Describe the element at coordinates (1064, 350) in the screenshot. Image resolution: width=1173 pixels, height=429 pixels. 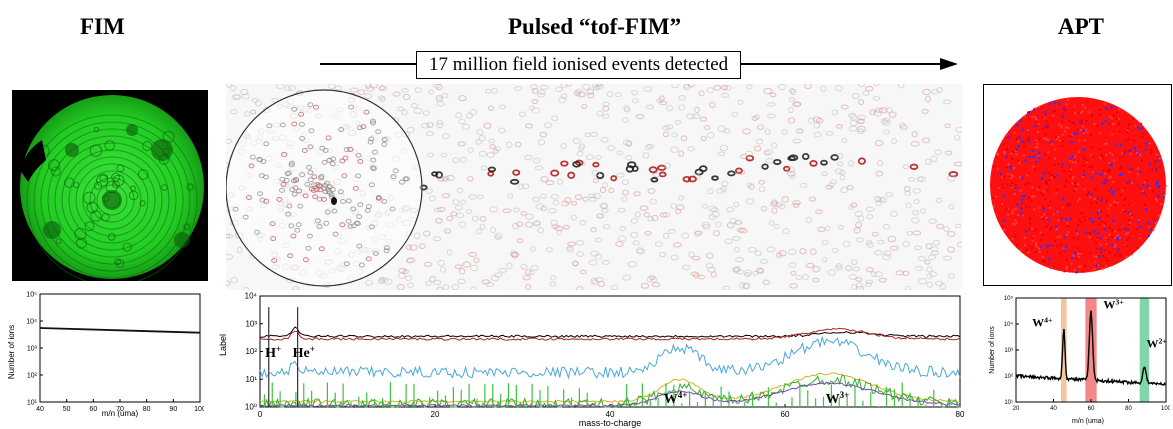
I see `peak-highlight` at that location.